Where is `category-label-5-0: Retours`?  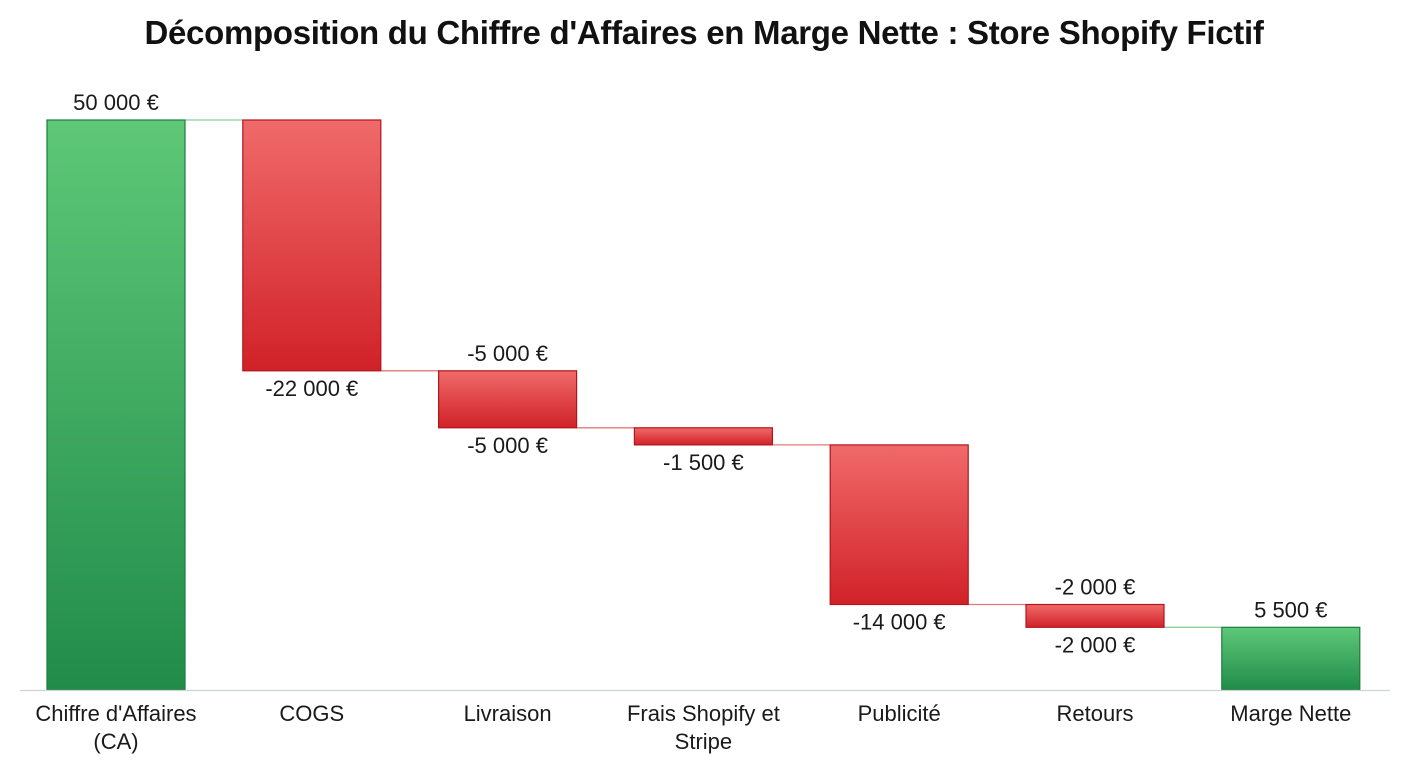
category-label-5-0: Retours is located at coordinates (1094, 713).